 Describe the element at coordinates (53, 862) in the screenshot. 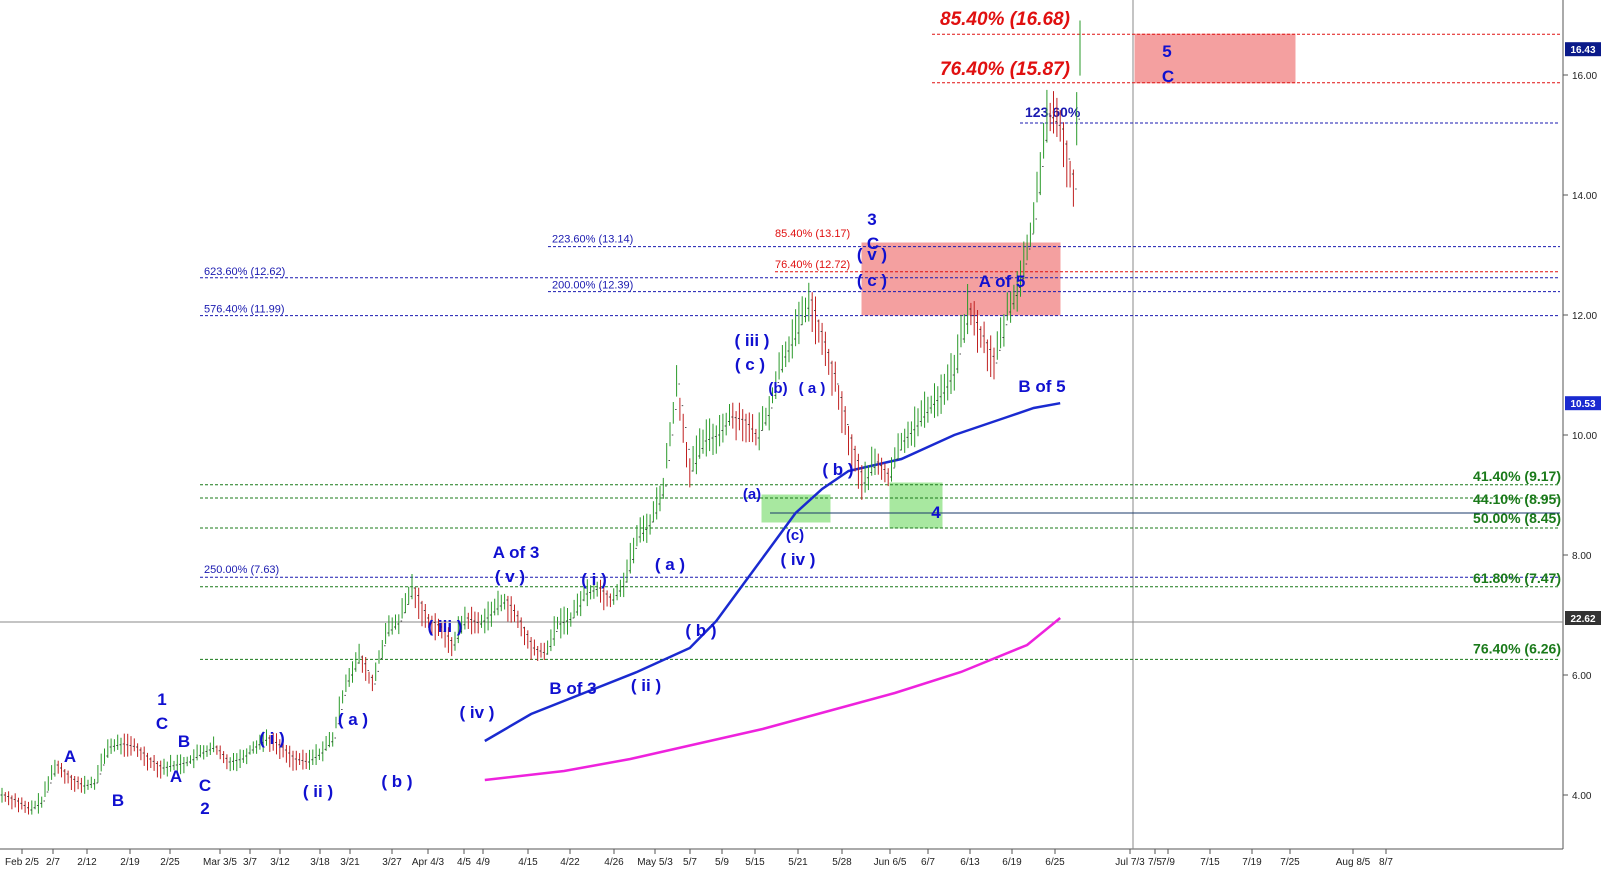

I see `x-tick-label: 2/7` at that location.